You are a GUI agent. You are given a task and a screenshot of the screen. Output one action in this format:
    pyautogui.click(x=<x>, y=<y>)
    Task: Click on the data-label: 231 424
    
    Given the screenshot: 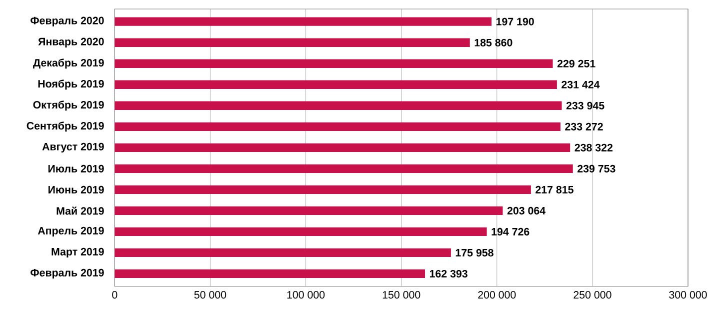 What is the action you would take?
    pyautogui.click(x=581, y=84)
    